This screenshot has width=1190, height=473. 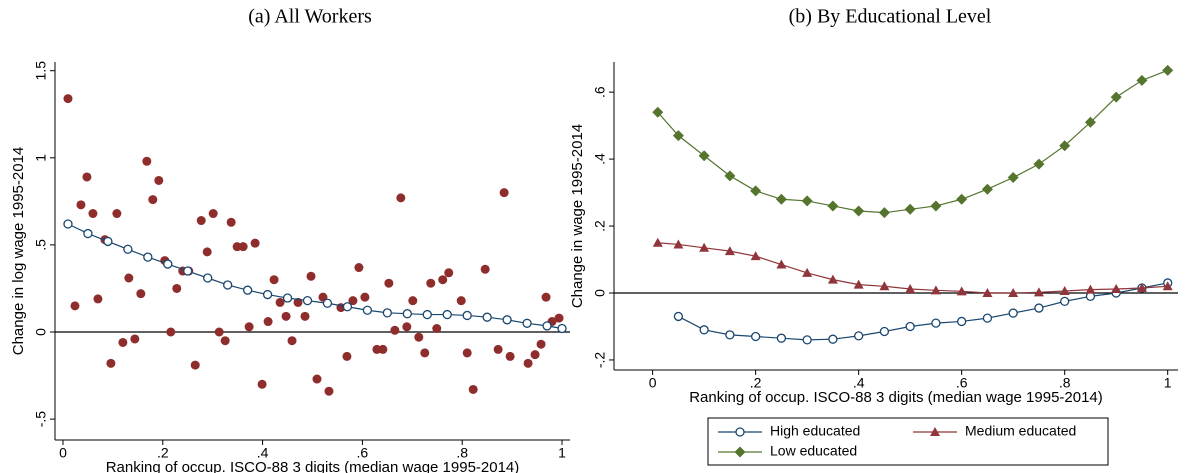 What do you see at coordinates (41, 332) in the screenshot?
I see `y-tick-label: 0` at bounding box center [41, 332].